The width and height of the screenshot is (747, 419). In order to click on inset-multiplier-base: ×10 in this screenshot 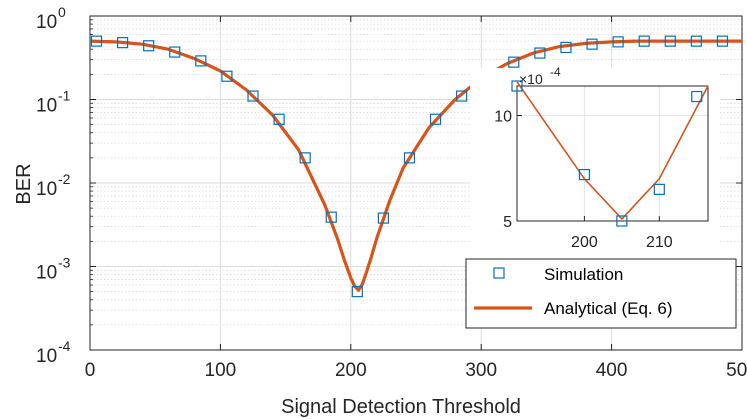, I will do `click(531, 79)`.